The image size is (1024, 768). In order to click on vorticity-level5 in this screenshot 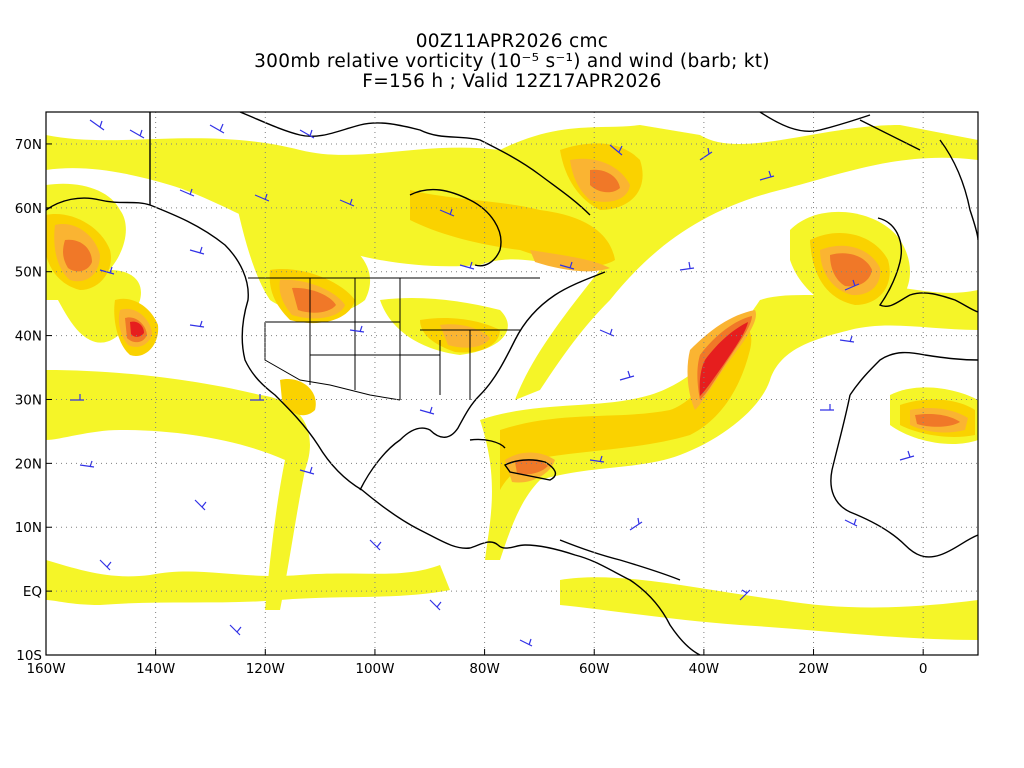, I will do `click(439, 358)`.